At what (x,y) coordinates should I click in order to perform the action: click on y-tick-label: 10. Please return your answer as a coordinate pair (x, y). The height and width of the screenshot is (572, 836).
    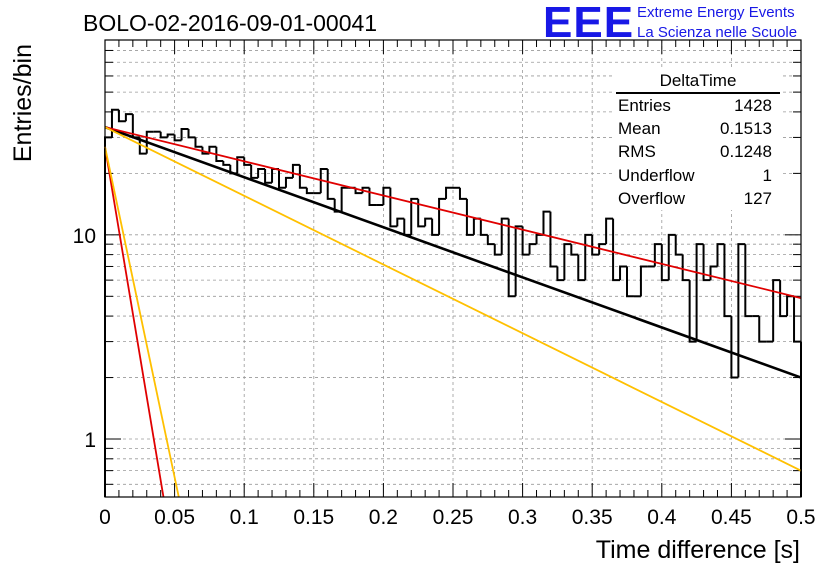
    Looking at the image, I should click on (84, 236).